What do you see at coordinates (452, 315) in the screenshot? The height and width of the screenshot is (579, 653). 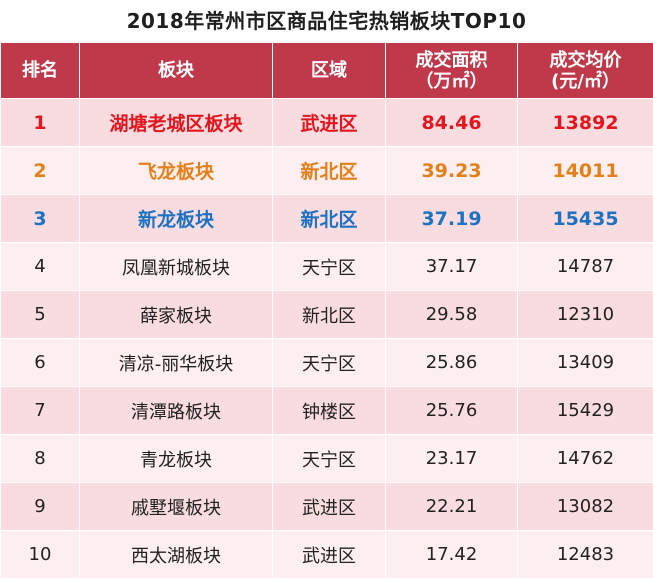 I see `cell-area: 29.58` at bounding box center [452, 315].